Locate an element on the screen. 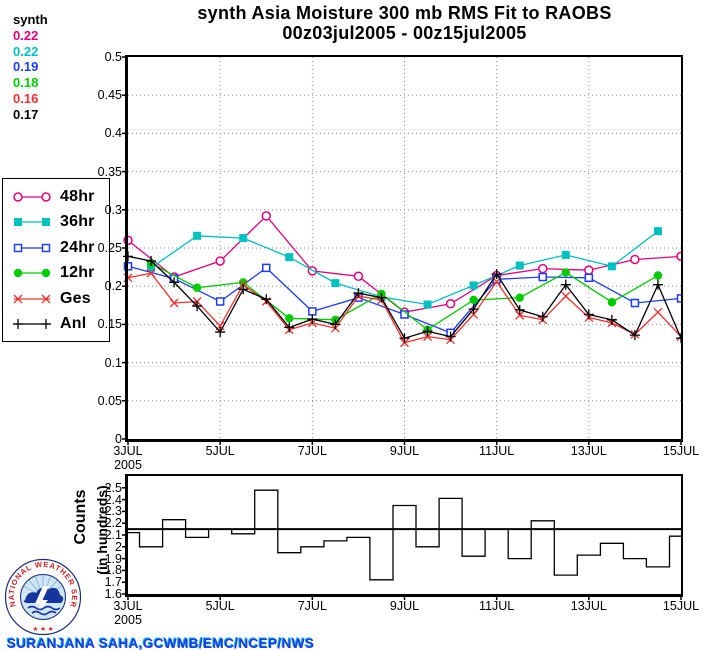 This screenshot has width=712, height=650. main-y-tick-label: 0.25 is located at coordinates (109, 248).